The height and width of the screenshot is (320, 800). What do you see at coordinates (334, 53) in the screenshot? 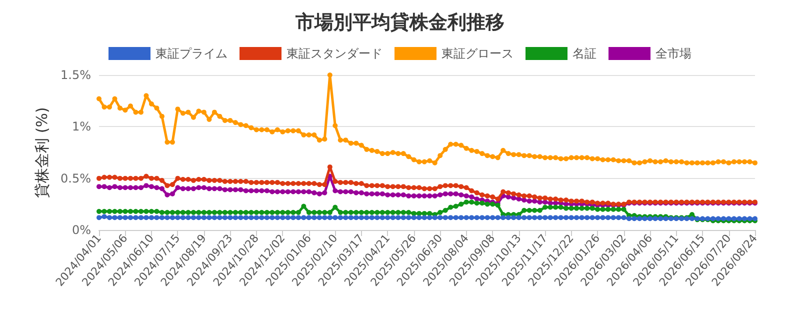
I see `legend-label: 東証スタンダード` at bounding box center [334, 53].